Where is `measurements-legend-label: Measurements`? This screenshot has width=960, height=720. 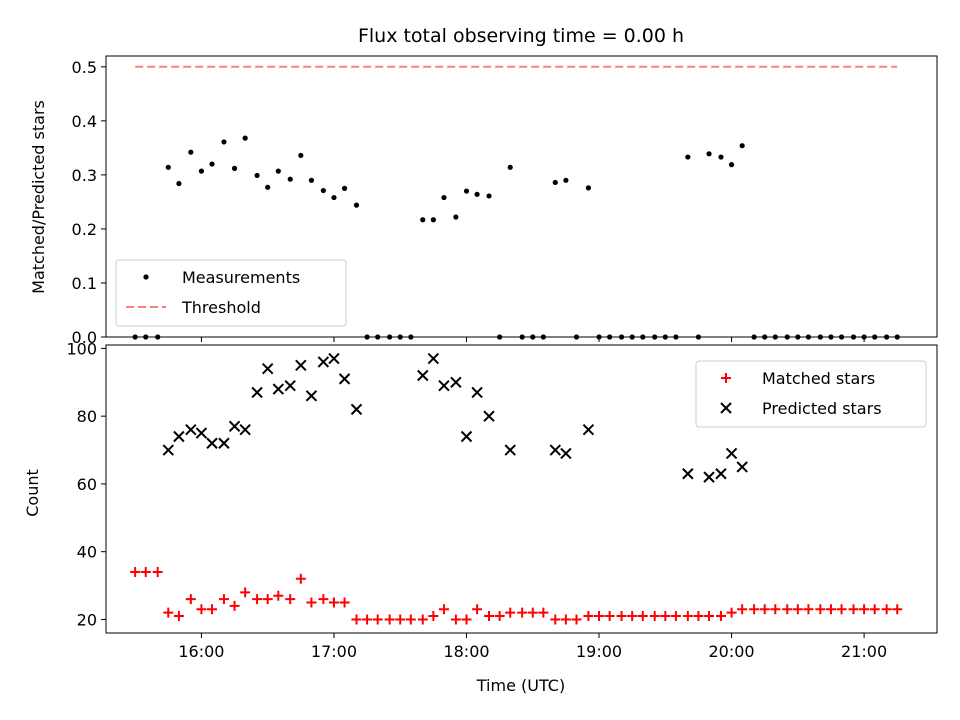 measurements-legend-label: Measurements is located at coordinates (241, 277).